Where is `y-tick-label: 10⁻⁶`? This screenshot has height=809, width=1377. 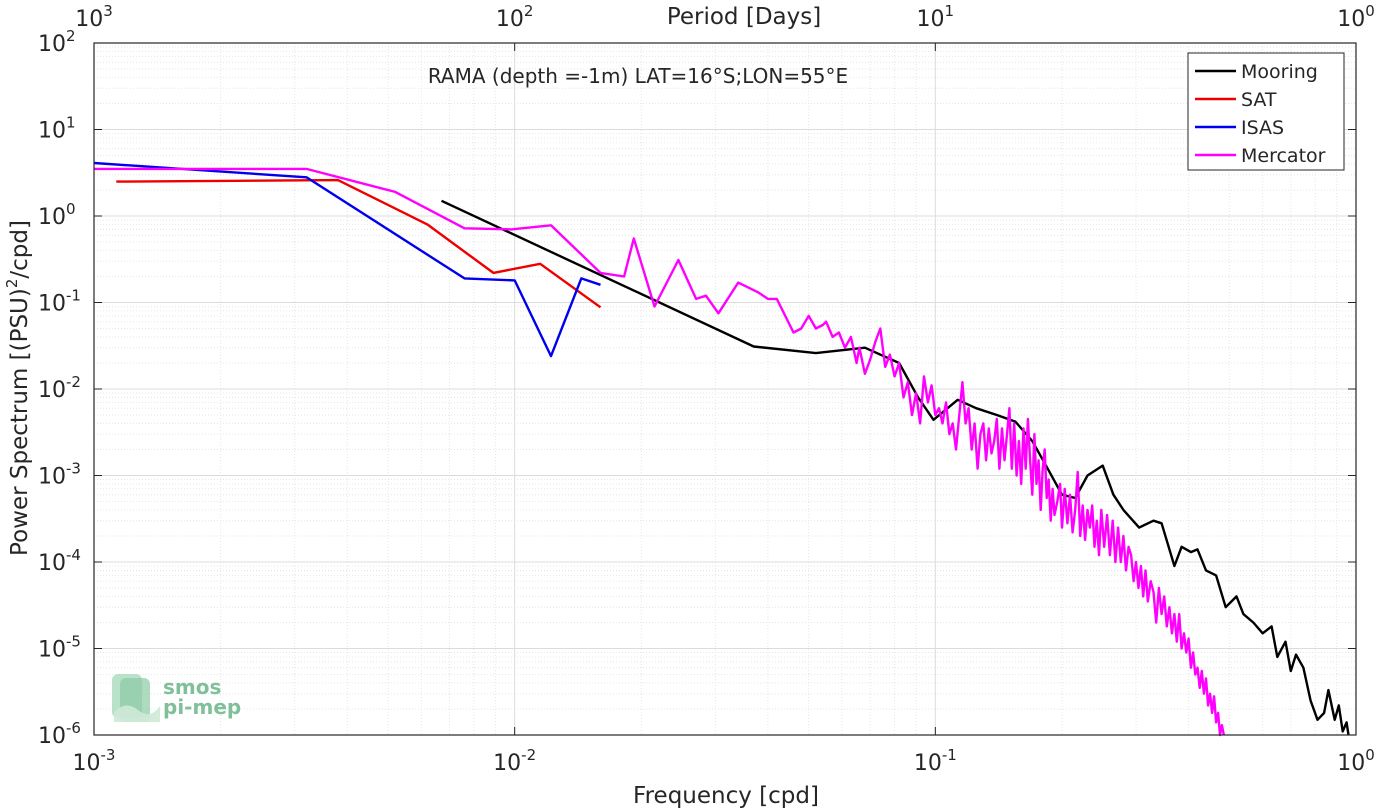 y-tick-label: 10⁻⁶ is located at coordinates (59, 734).